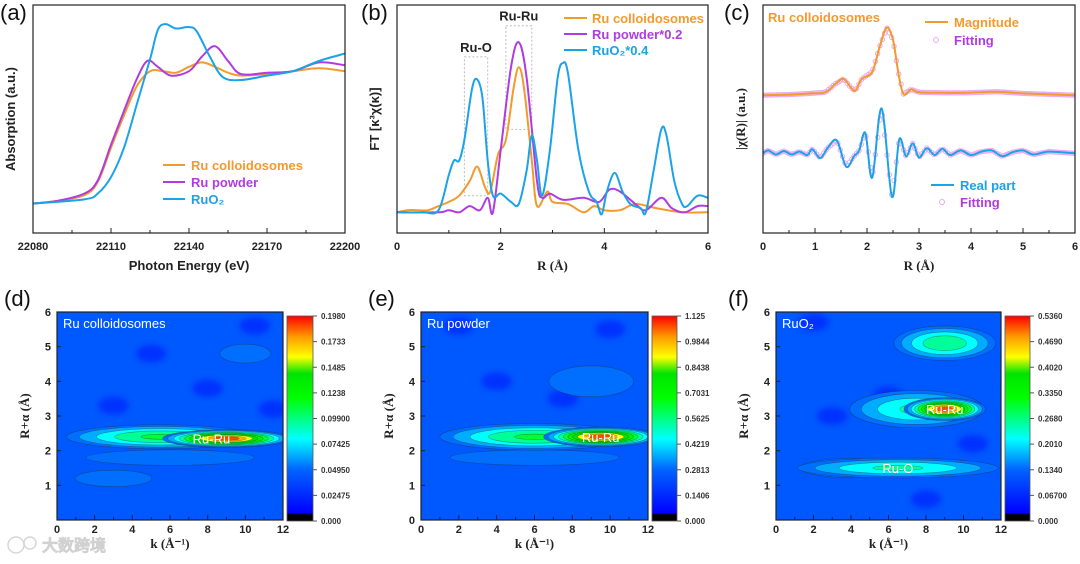  Describe the element at coordinates (374, 118) in the screenshot. I see `y-axis-label: FT [κ³χ(κ)]` at that location.